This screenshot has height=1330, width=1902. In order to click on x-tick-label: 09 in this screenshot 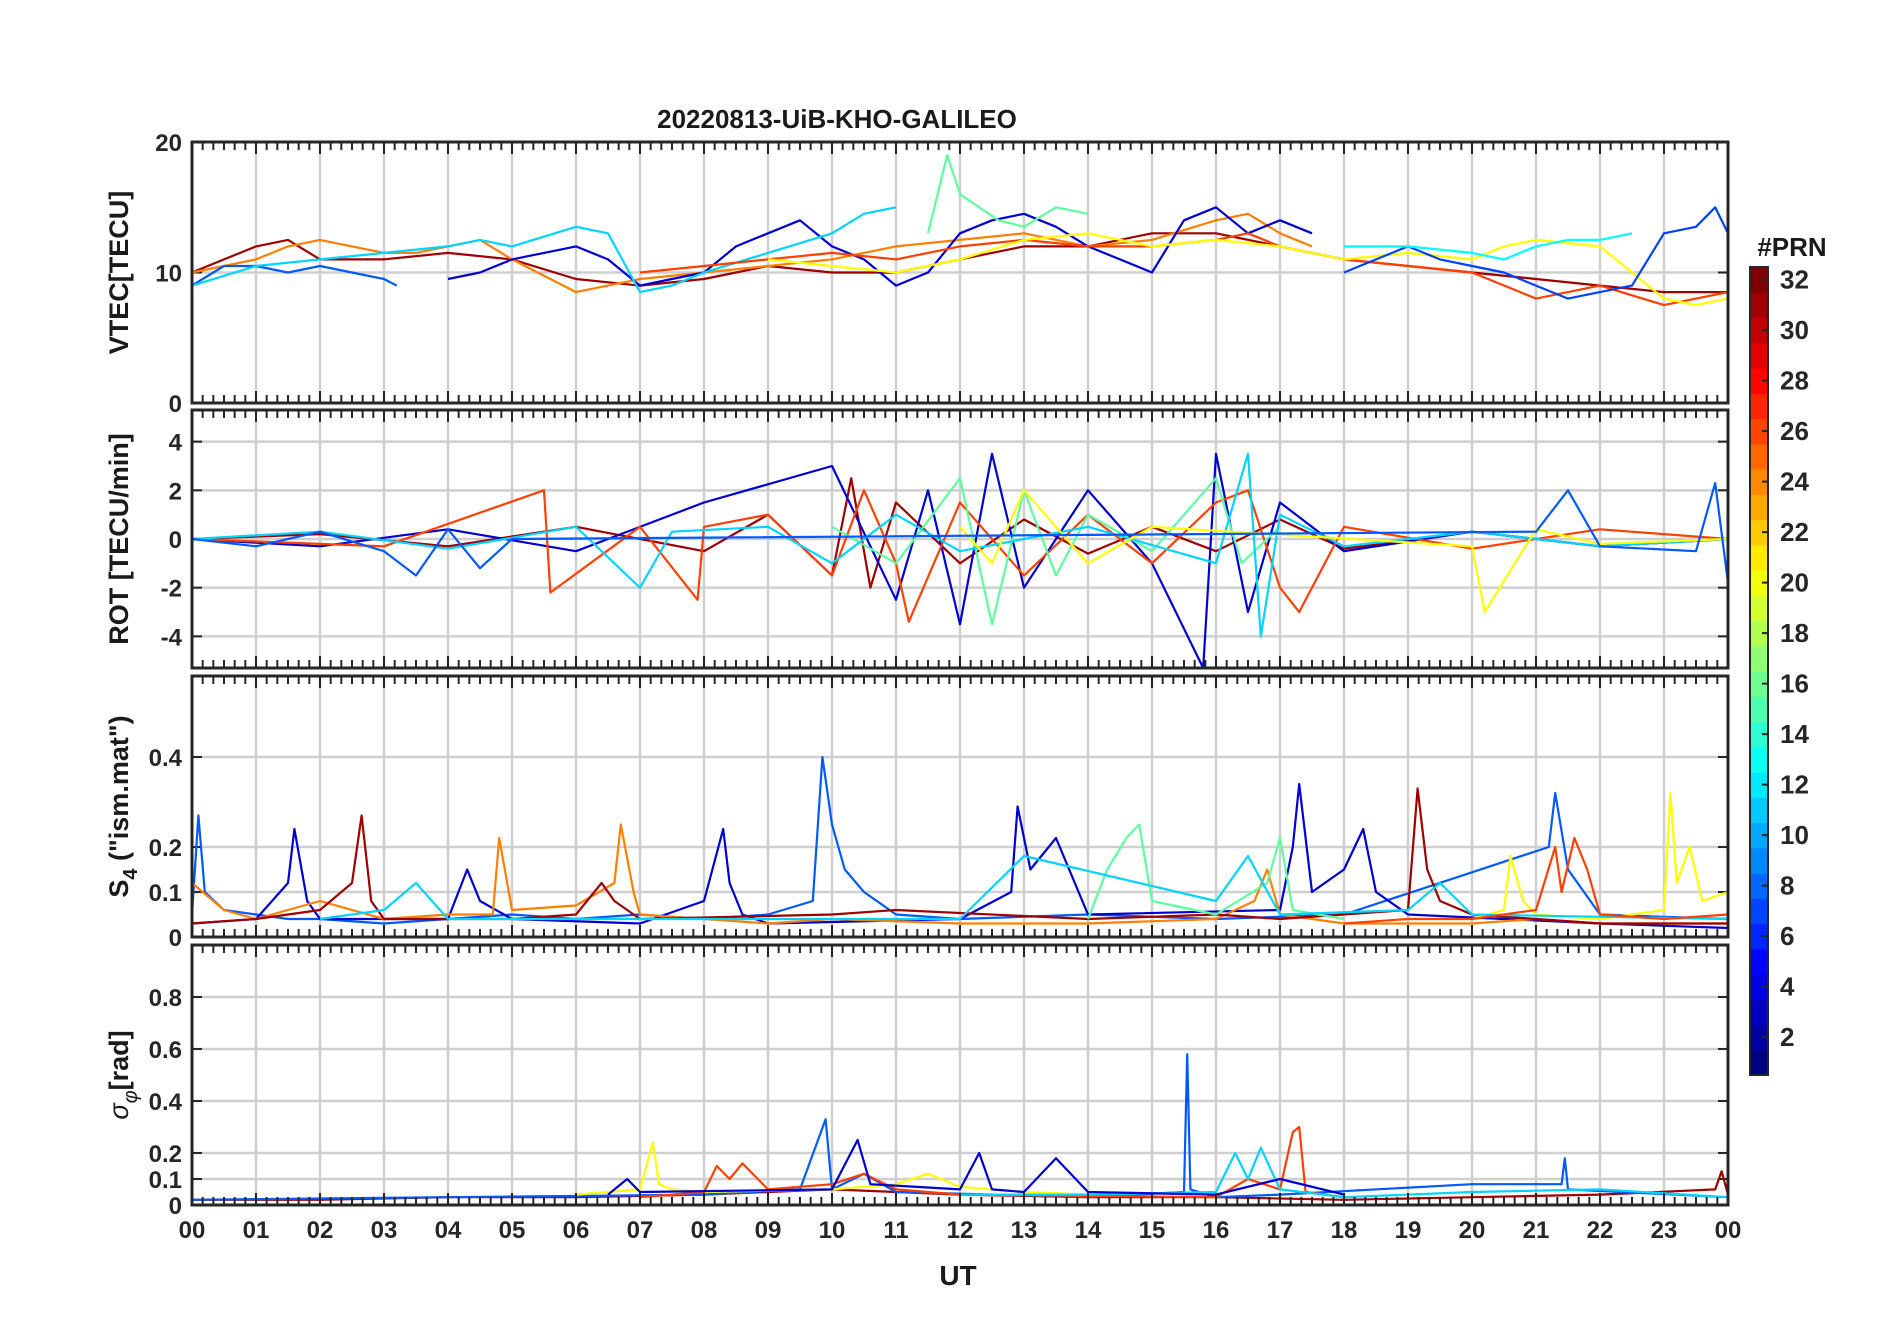, I will do `click(768, 1230)`.